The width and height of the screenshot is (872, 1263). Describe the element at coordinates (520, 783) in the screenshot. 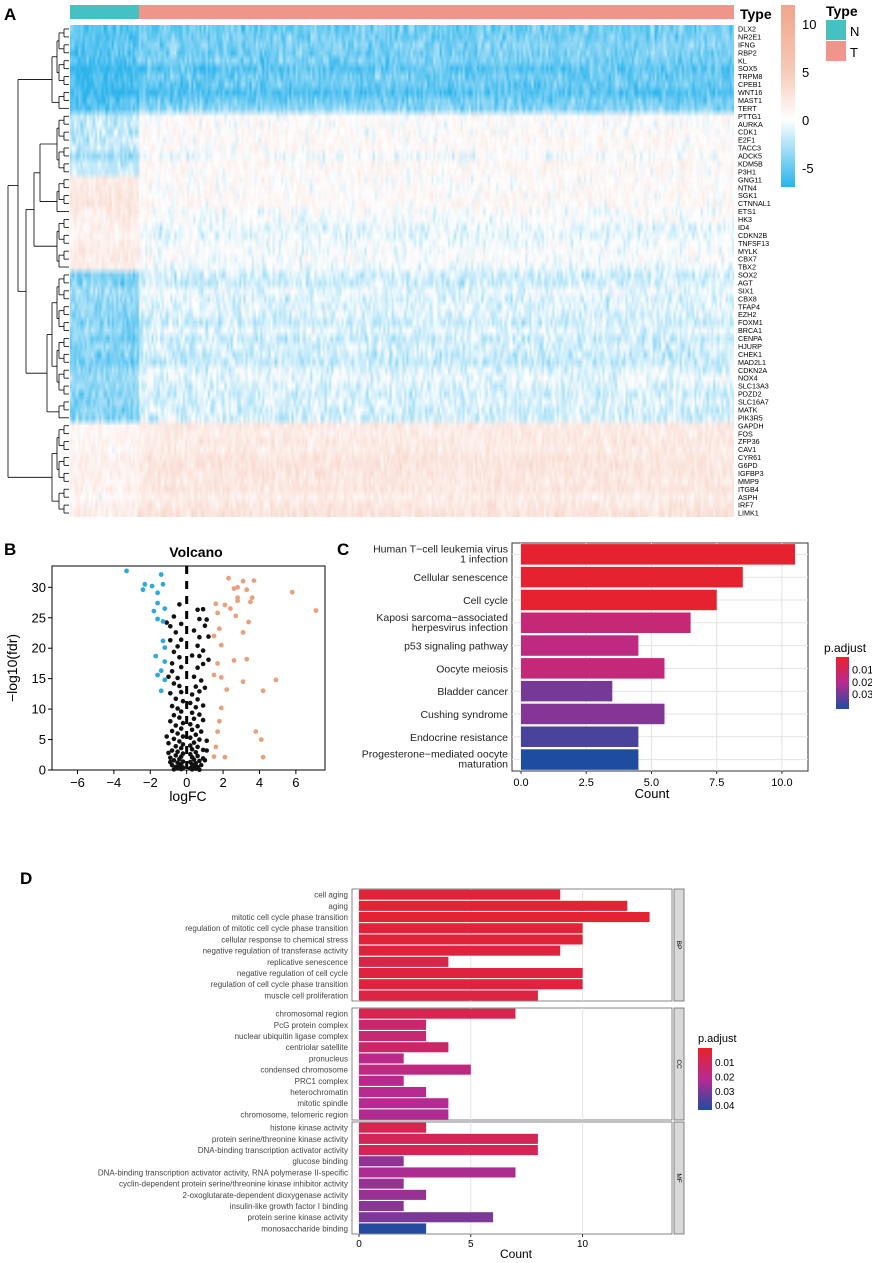

I see `kegg-x-tick-label: 0.0` at that location.